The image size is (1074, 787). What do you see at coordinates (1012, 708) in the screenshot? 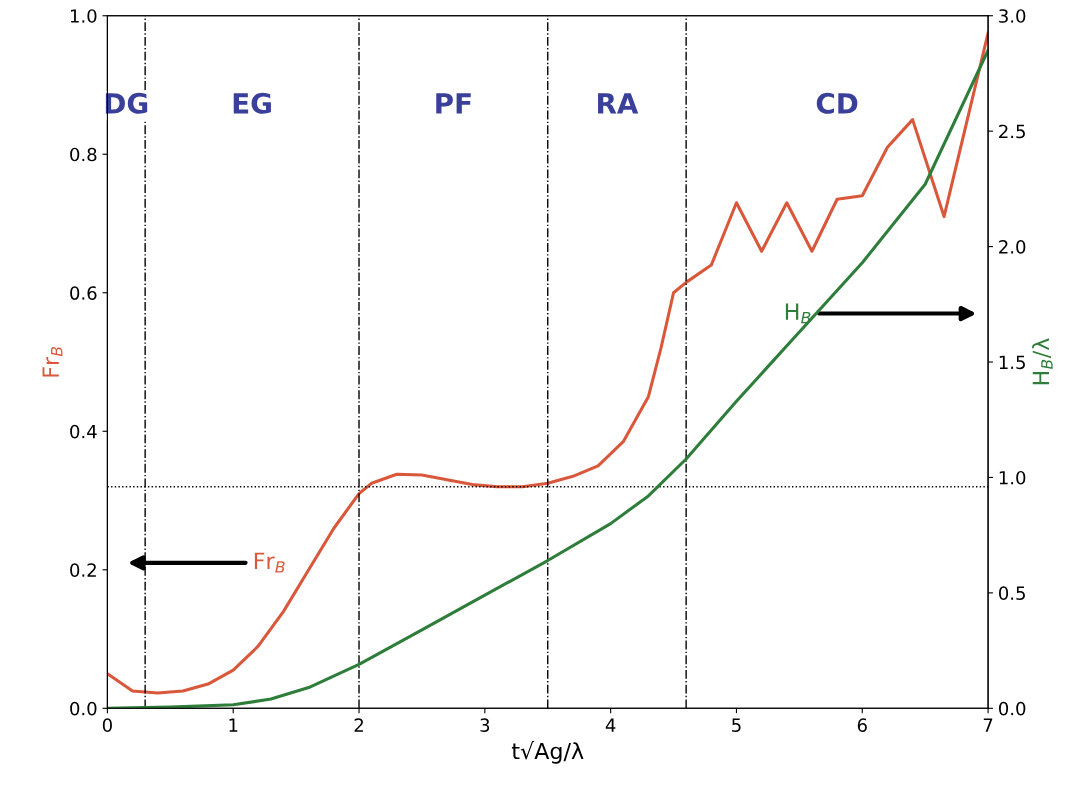
I see `y2-tick-label: 0.0` at bounding box center [1012, 708].